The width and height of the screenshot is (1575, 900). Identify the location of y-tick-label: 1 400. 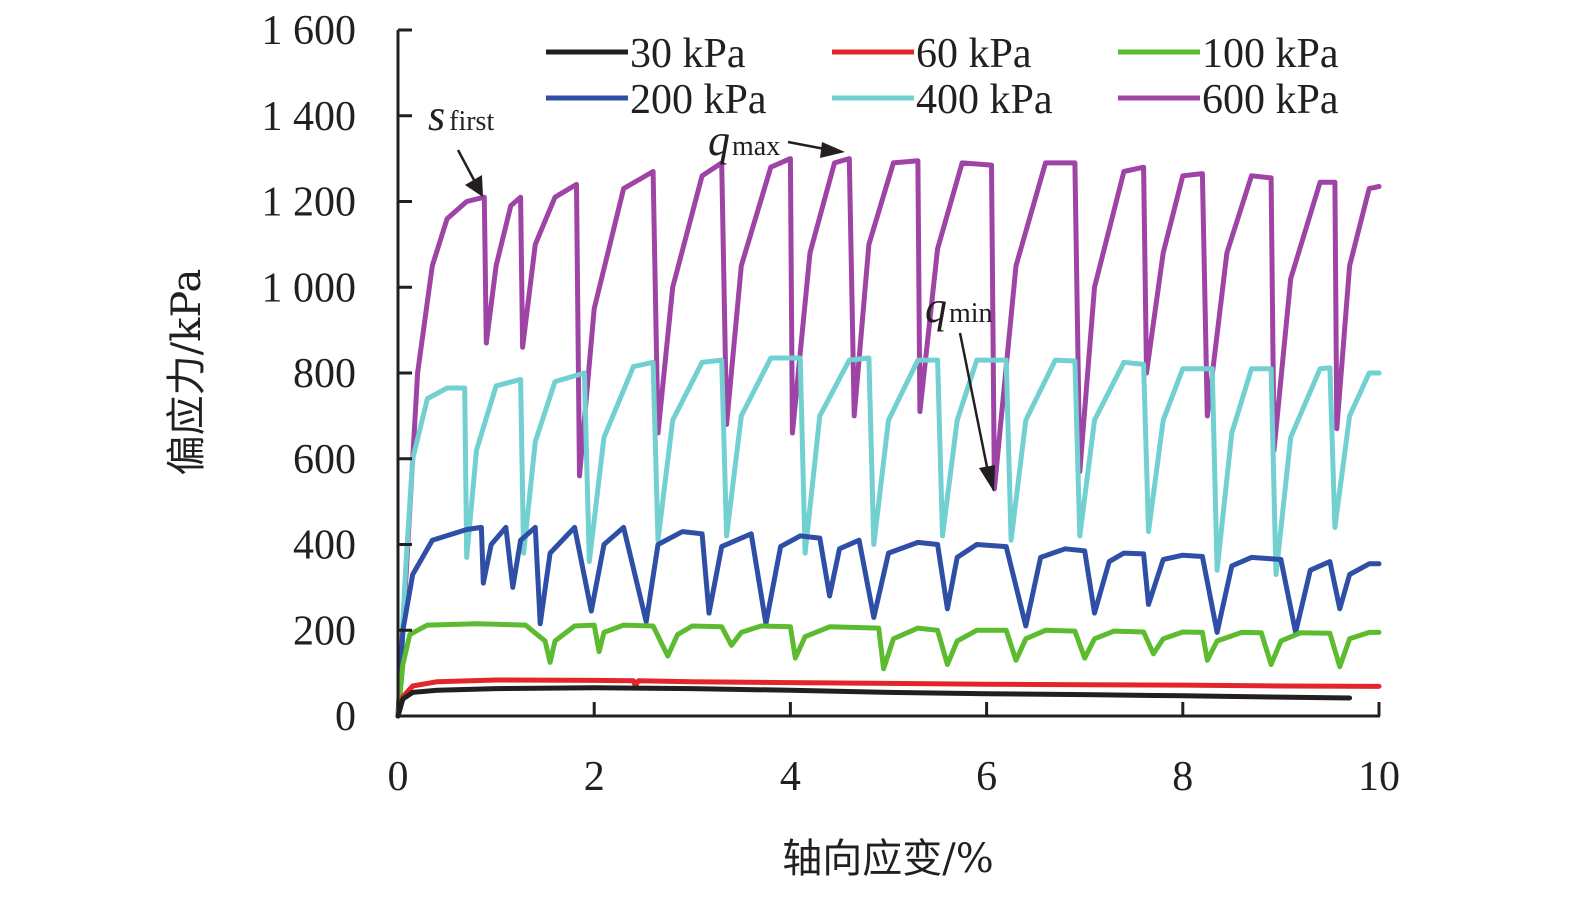
(309, 117).